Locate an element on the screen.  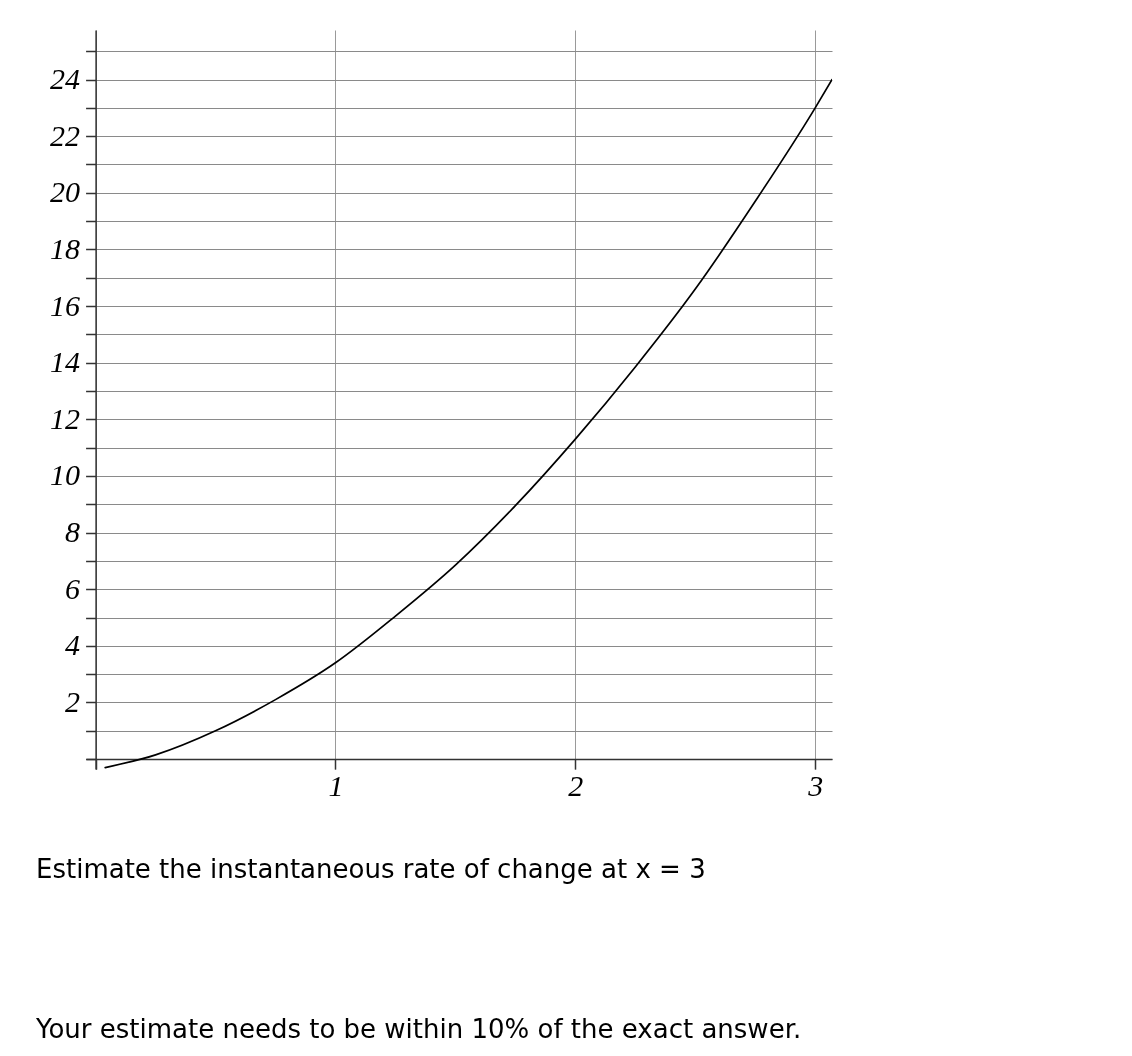
y-tick-label: 6 is located at coordinates (73, 588).